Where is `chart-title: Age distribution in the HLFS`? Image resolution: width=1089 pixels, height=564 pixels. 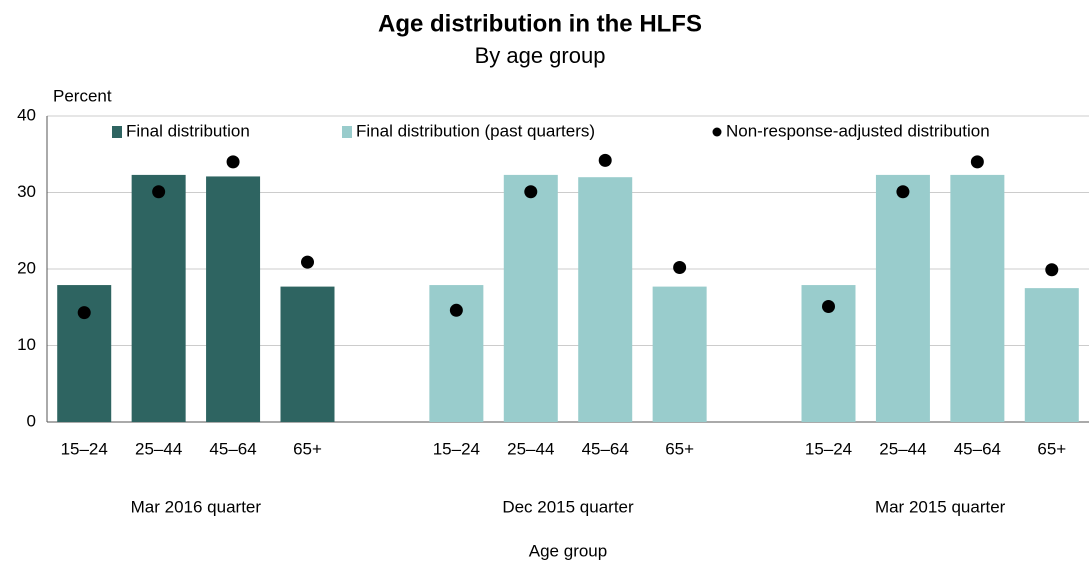 chart-title: Age distribution in the HLFS is located at coordinates (540, 23).